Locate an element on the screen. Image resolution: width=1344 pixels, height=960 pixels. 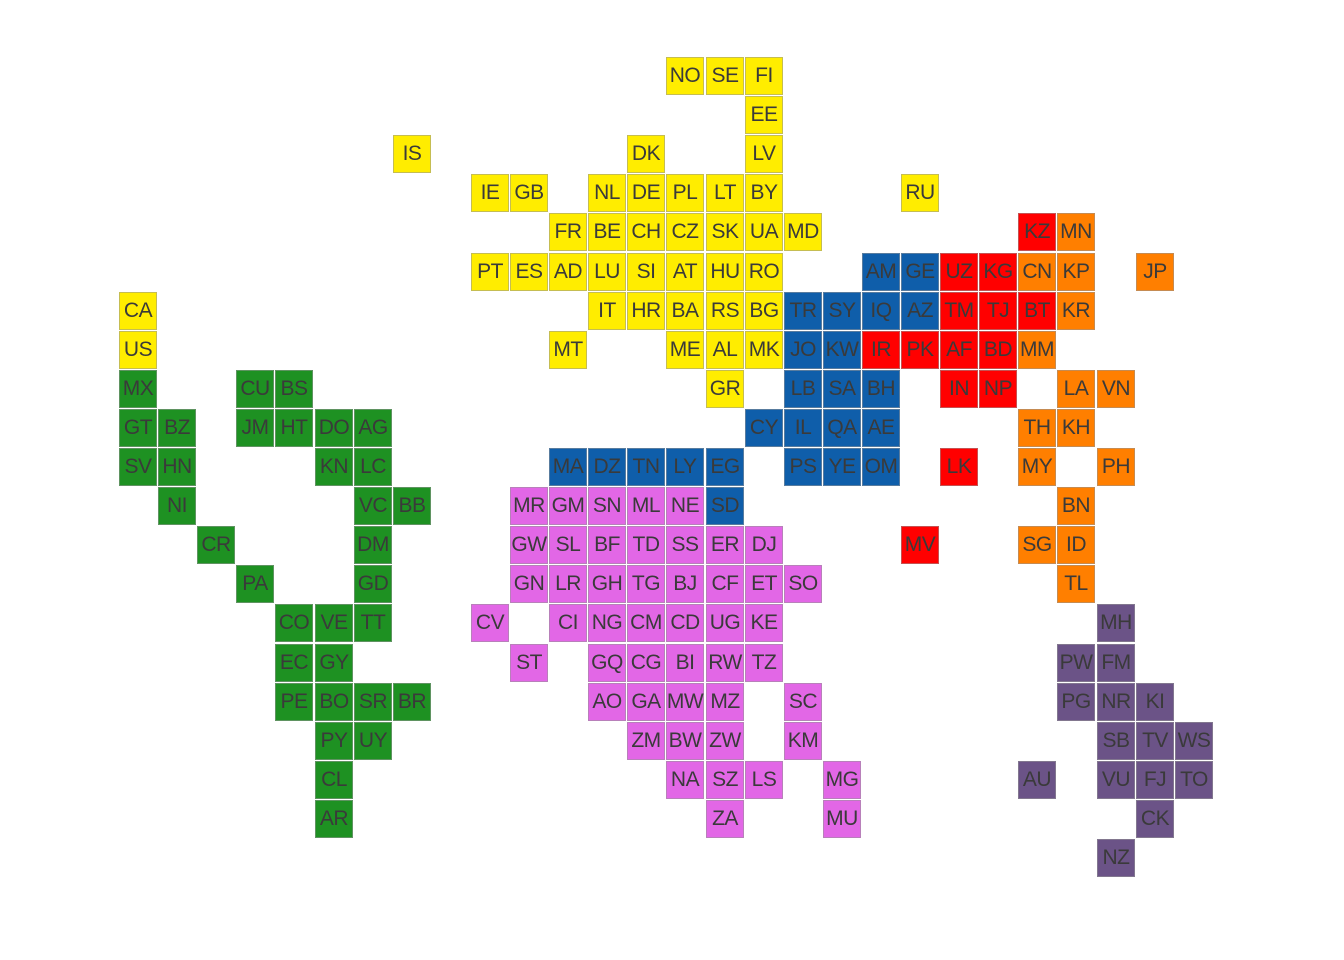
country-tile-tn: TN is located at coordinates (646, 467).